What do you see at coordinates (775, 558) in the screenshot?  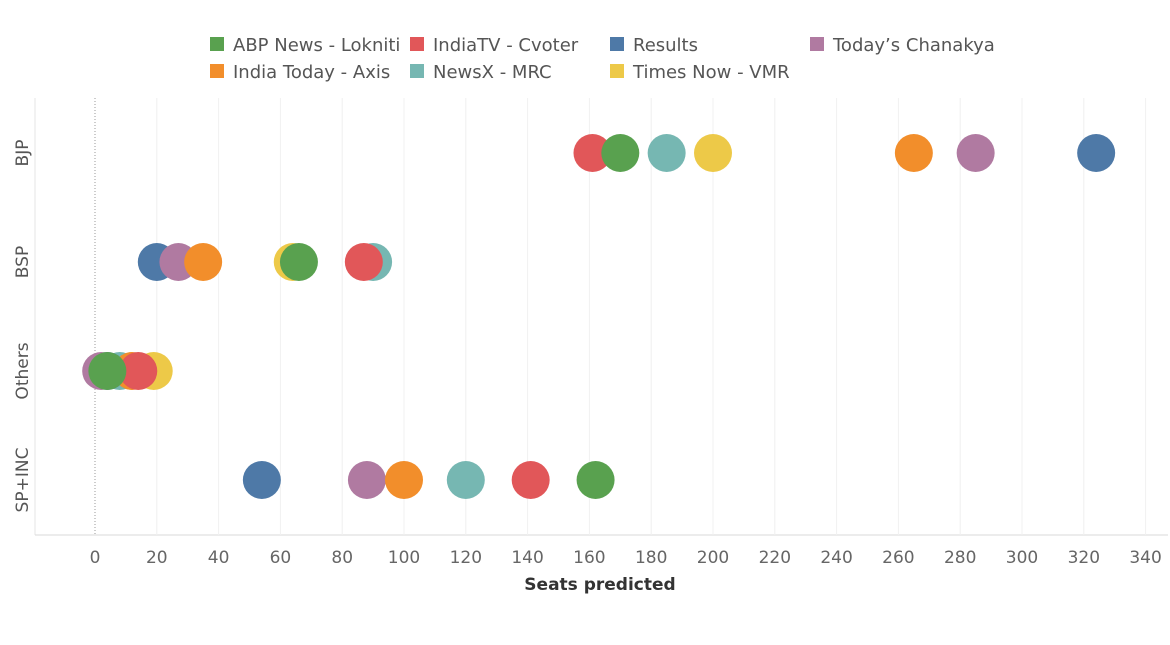 I see `x-tick-label: 220` at bounding box center [775, 558].